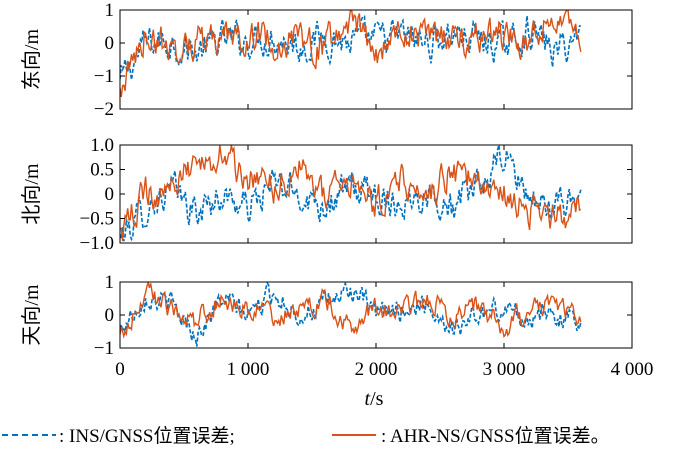 The width and height of the screenshot is (700, 452). What do you see at coordinates (31, 194) in the screenshot?
I see `y-axis-label: 北向/m` at bounding box center [31, 194].